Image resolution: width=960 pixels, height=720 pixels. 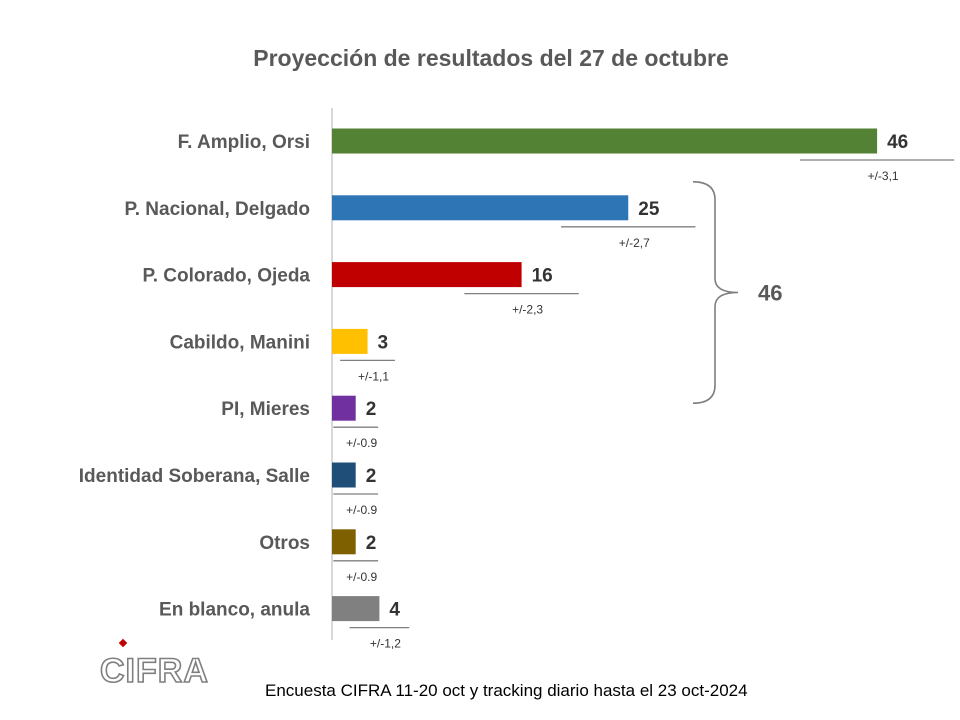 What do you see at coordinates (770, 293) in the screenshot?
I see `bracket-label: 46` at bounding box center [770, 293].